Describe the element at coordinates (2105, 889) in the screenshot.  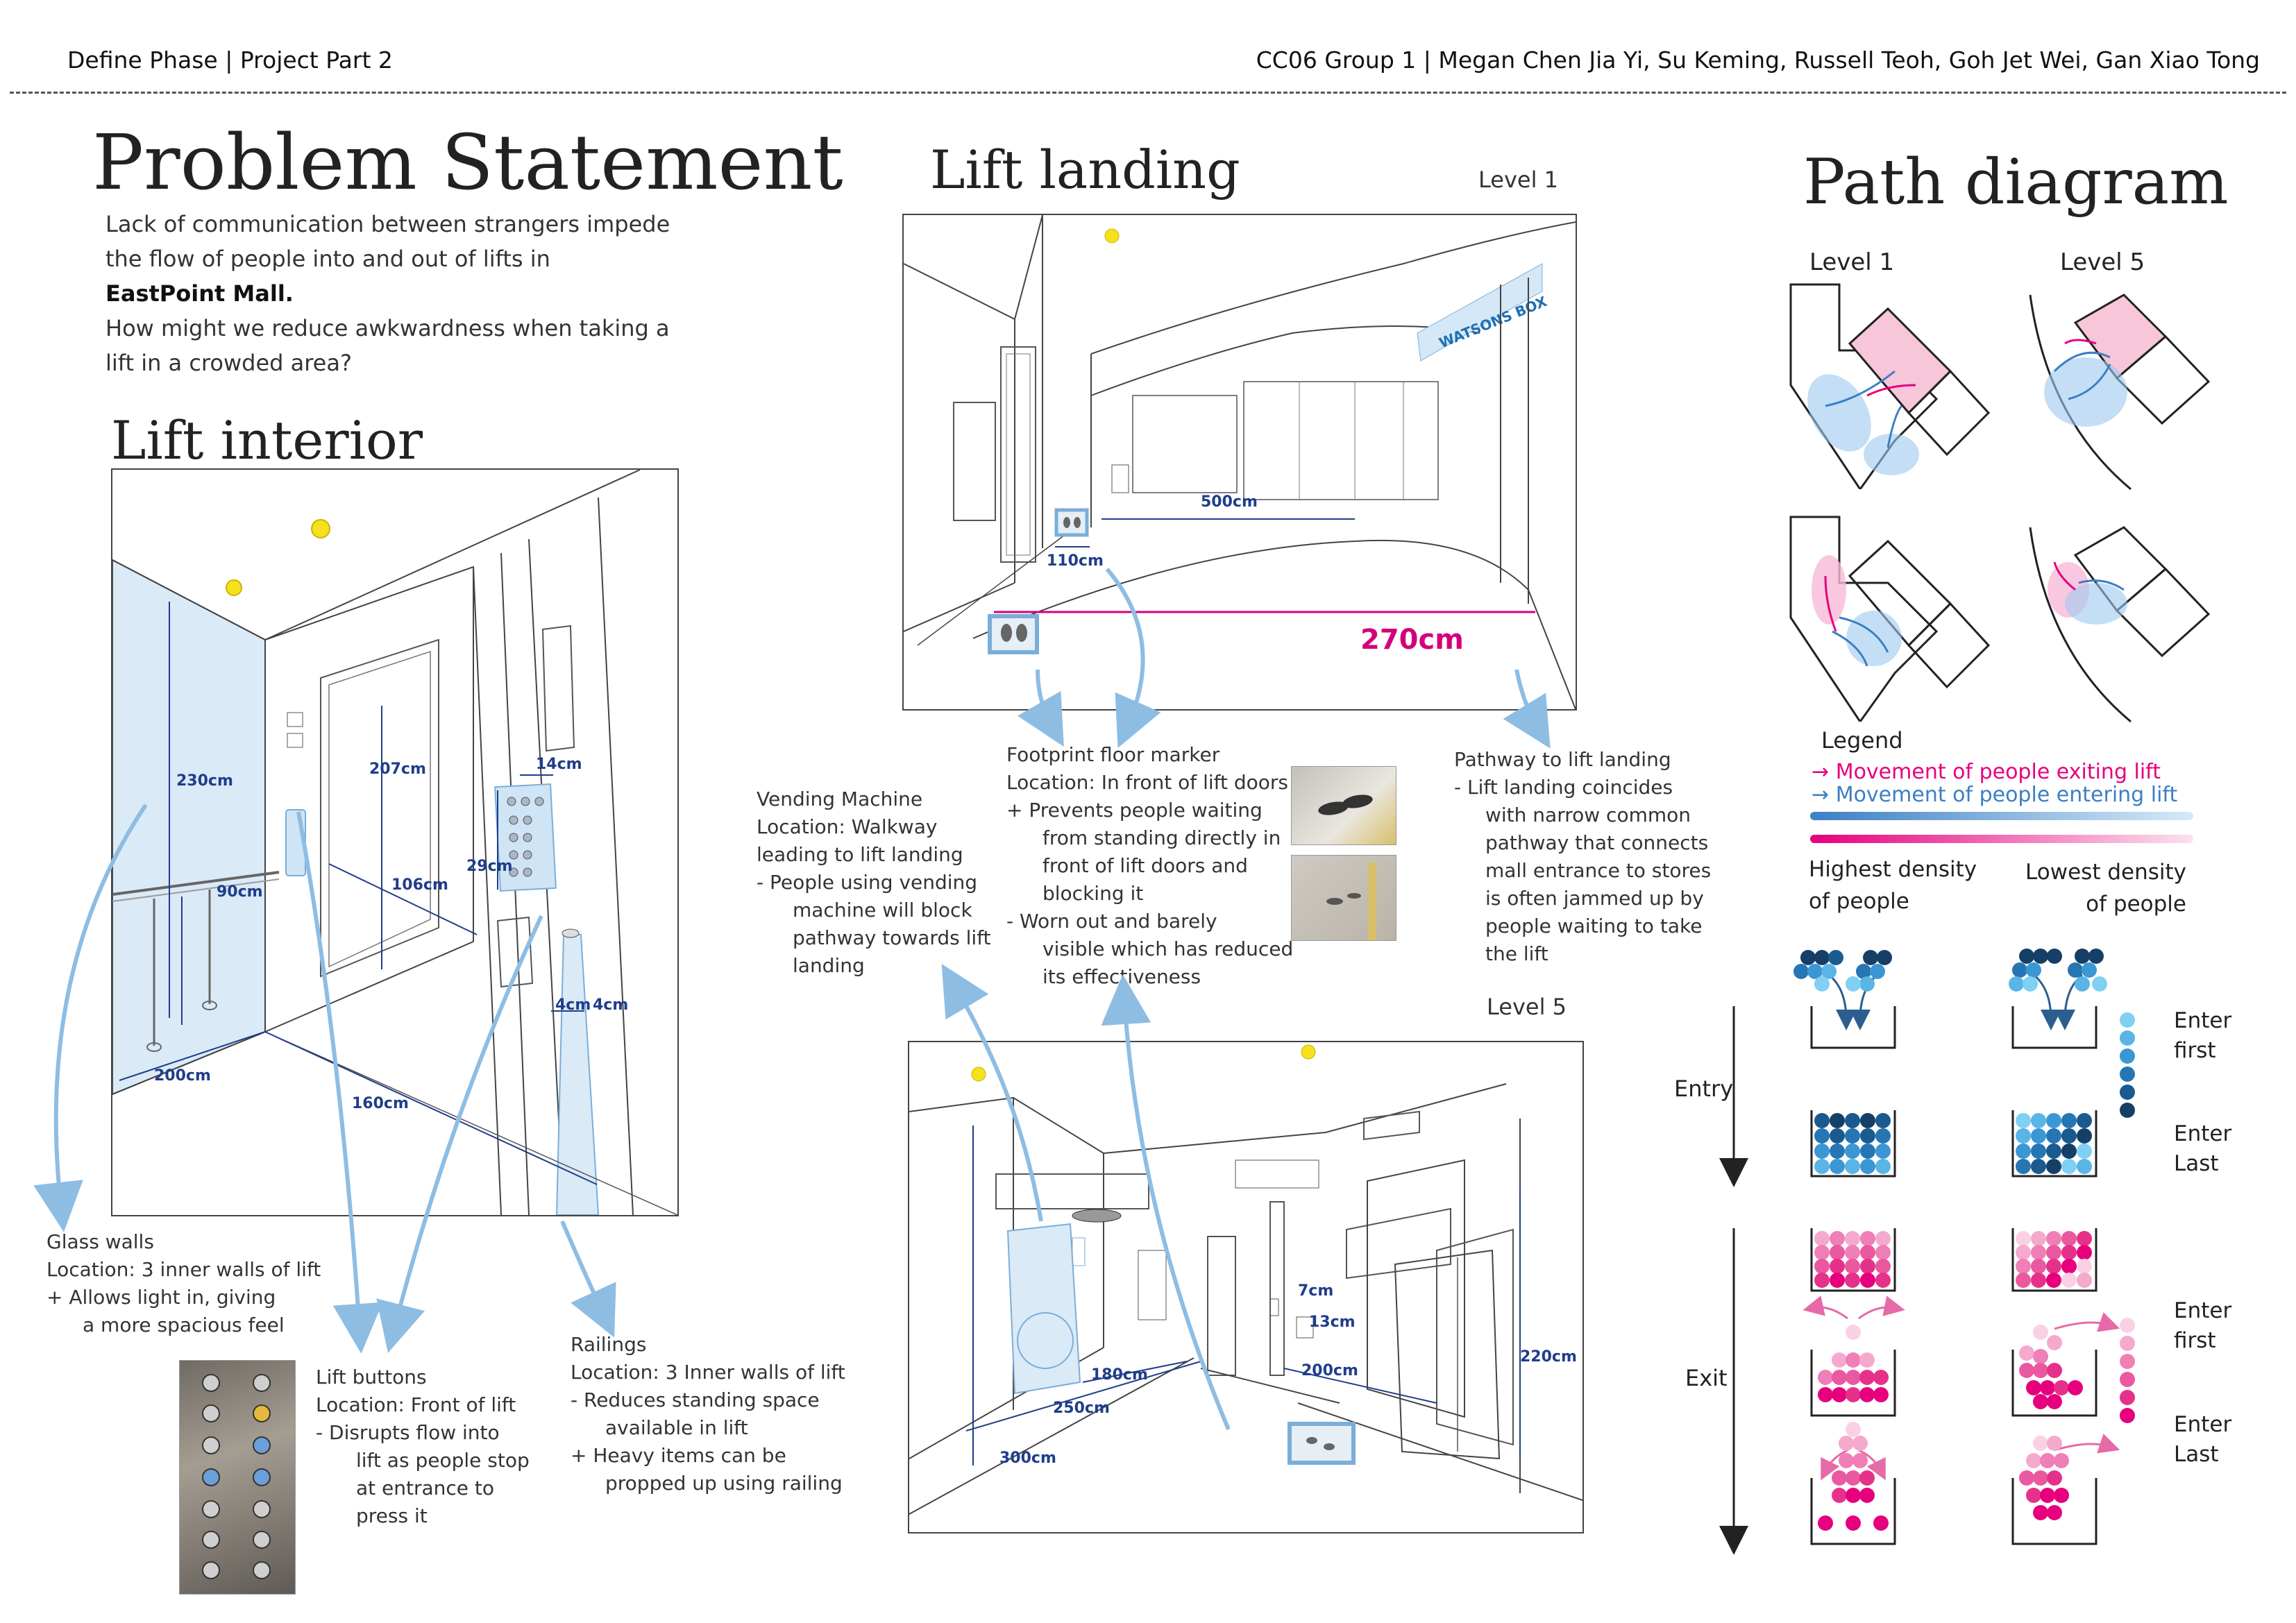
I see `legend-lowest: Lowest density of people` at that location.